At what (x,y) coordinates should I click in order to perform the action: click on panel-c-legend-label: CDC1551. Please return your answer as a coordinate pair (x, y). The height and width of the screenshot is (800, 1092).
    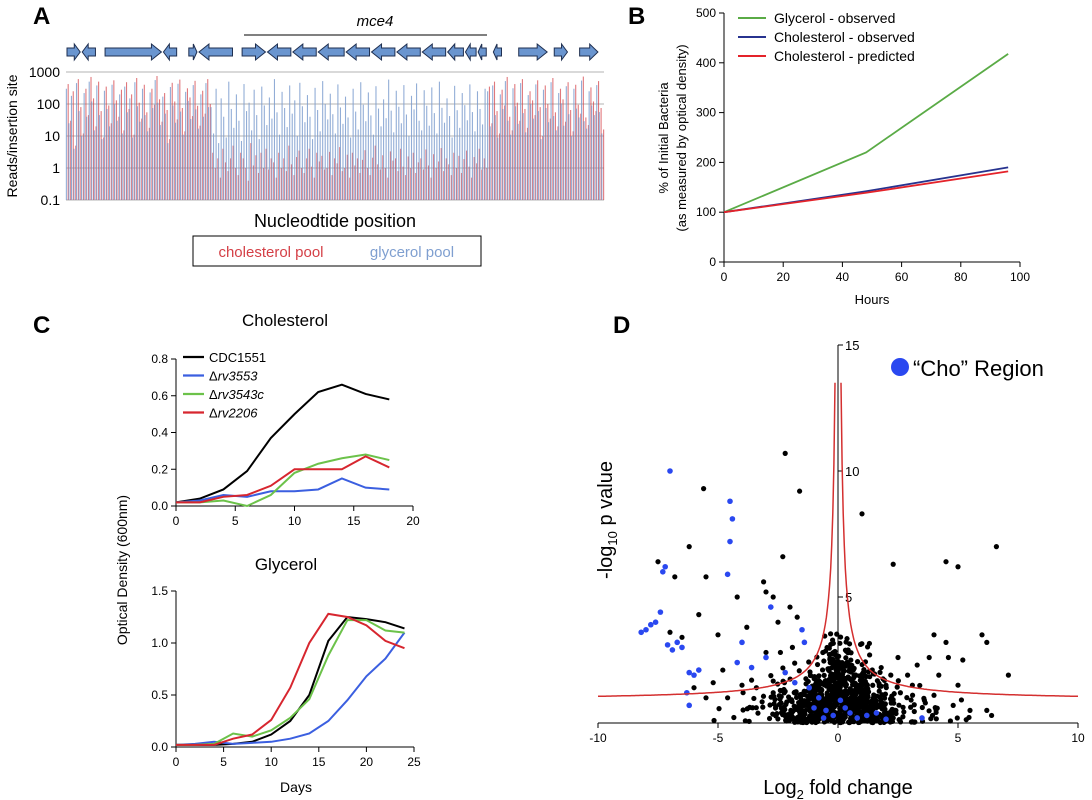
    Looking at the image, I should click on (237, 357).